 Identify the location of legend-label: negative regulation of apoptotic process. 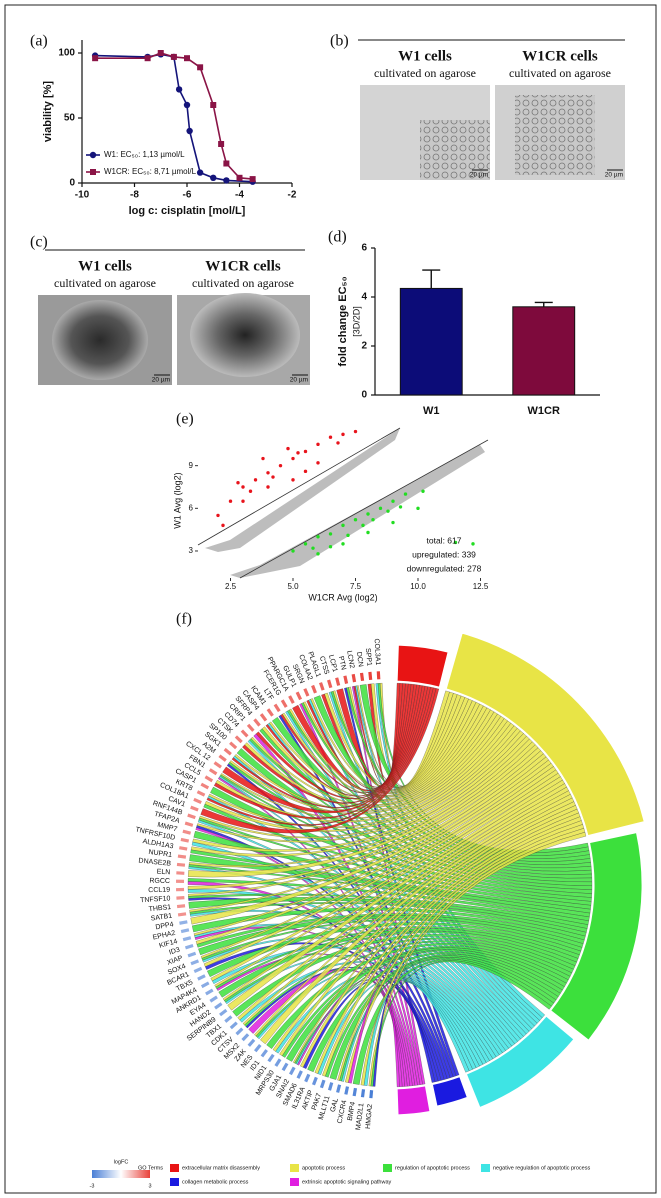
(541, 1168).